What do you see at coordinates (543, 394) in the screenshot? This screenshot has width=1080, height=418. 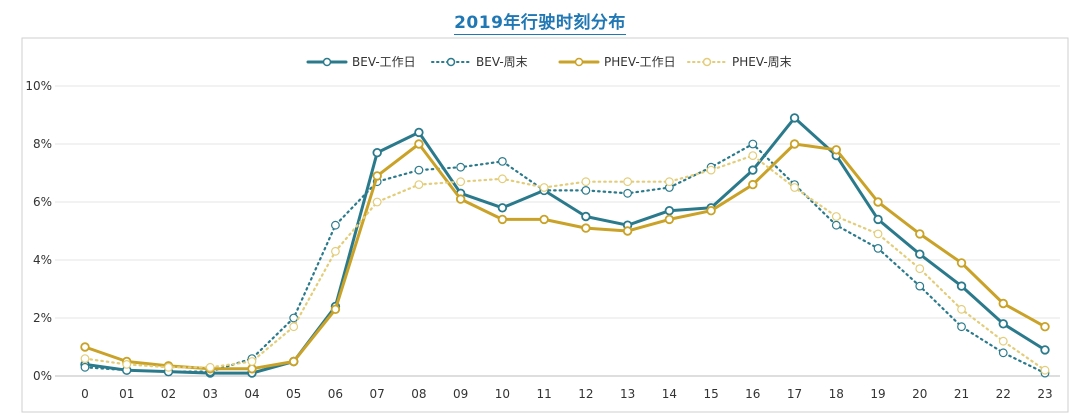 I see `x-tick-label: 11` at bounding box center [543, 394].